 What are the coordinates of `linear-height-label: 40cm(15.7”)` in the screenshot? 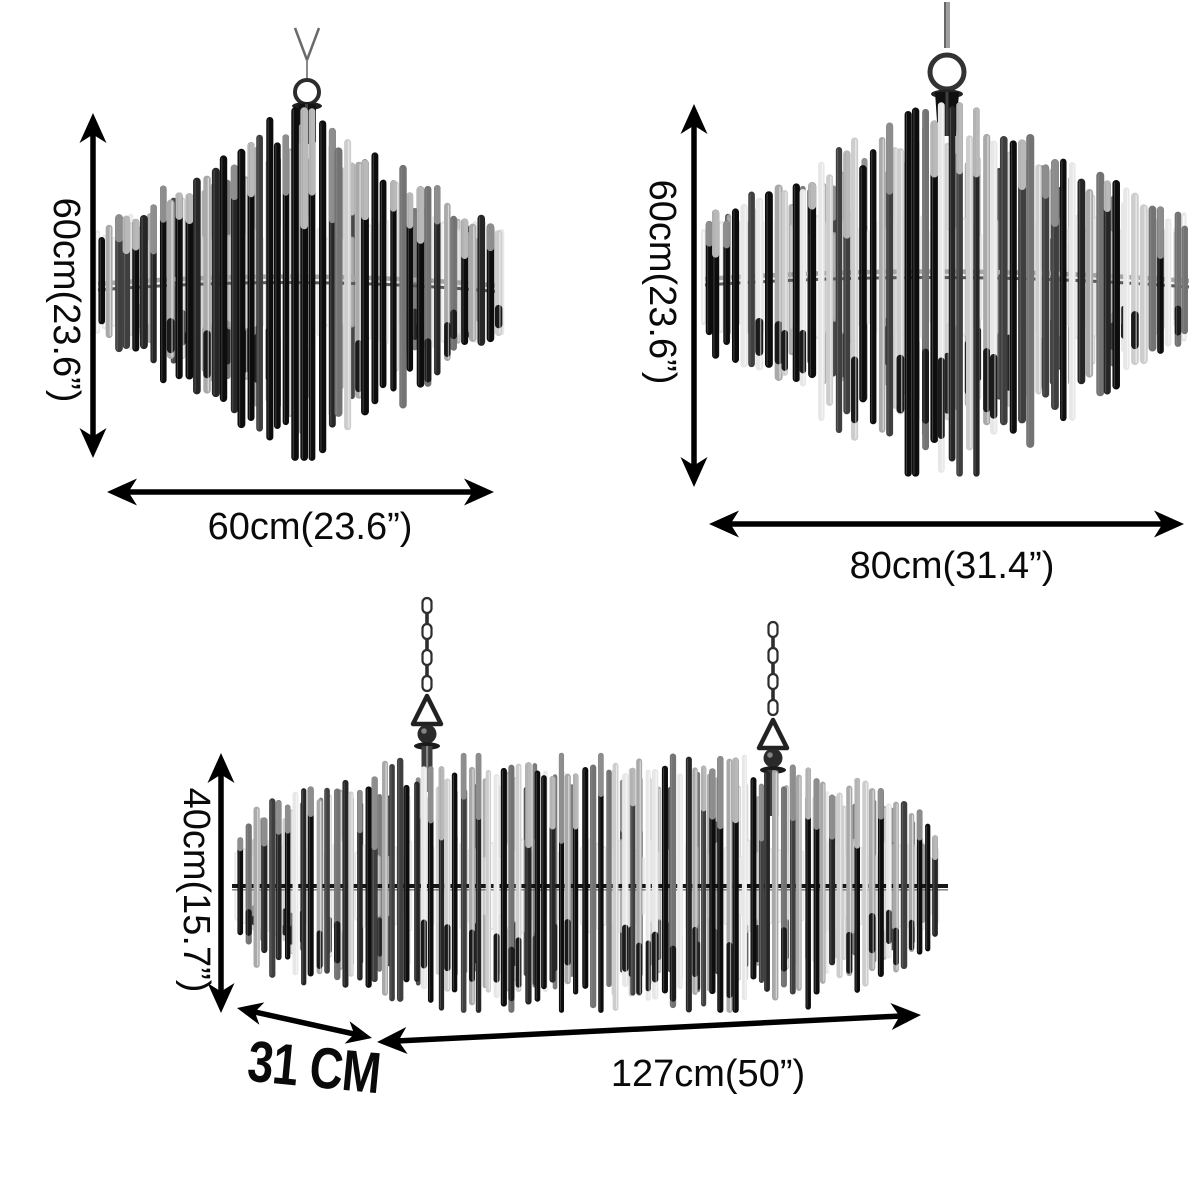 It's located at (196, 890).